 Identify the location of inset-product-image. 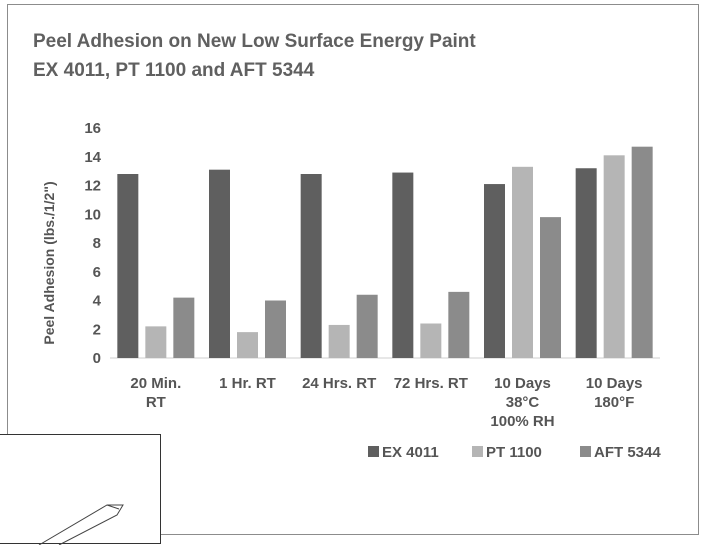
(80, 490).